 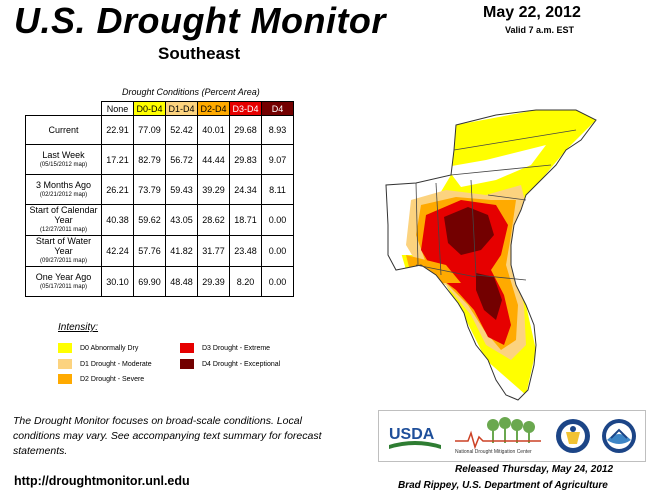 What do you see at coordinates (63, 189) in the screenshot?
I see `row-label: 3 Months Ago (02/21/2012 map)` at bounding box center [63, 189].